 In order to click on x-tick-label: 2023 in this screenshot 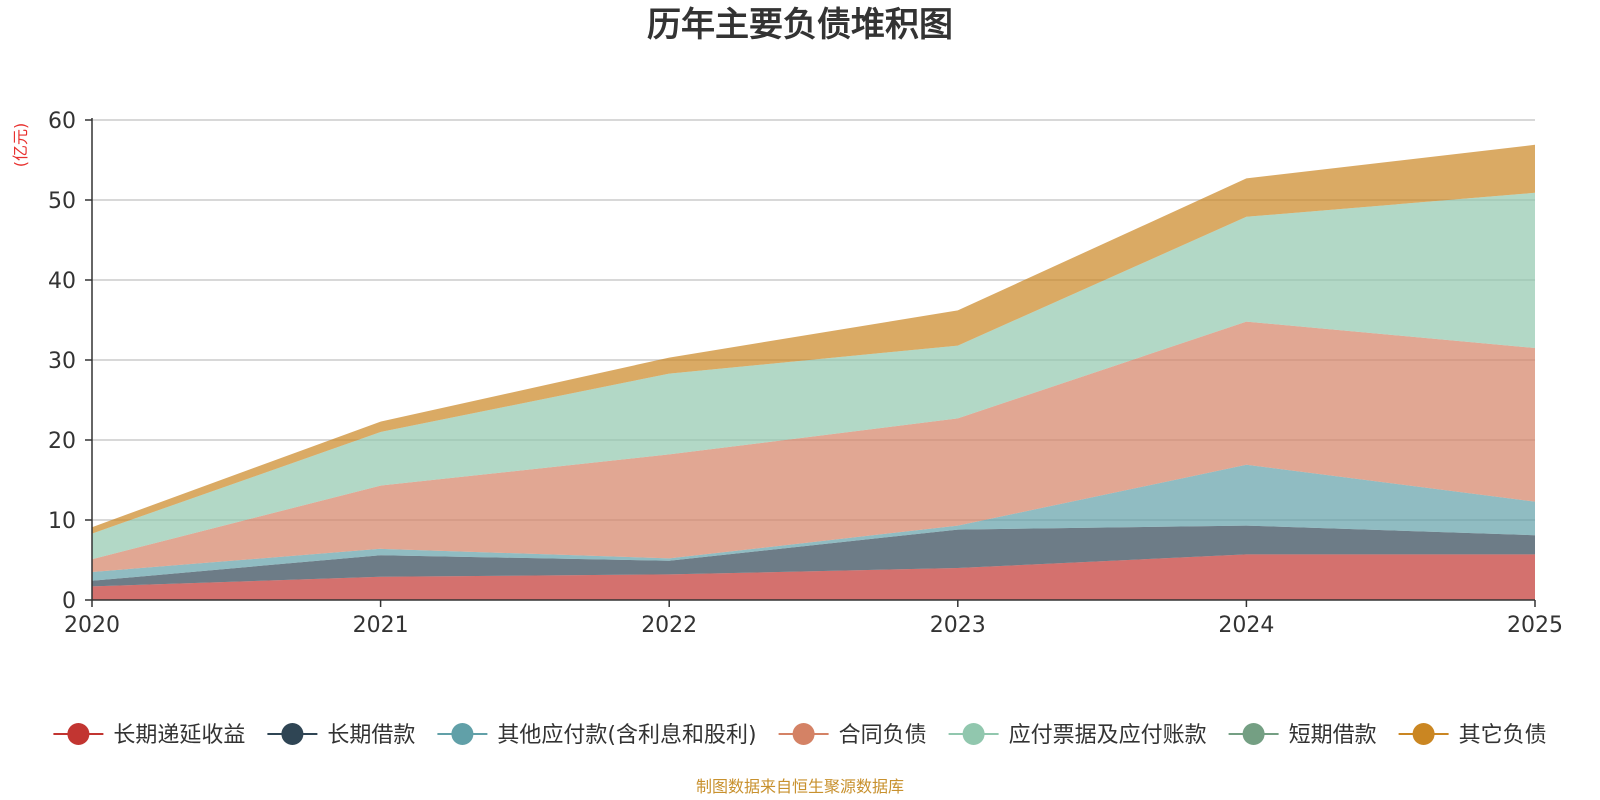, I will do `click(958, 625)`.